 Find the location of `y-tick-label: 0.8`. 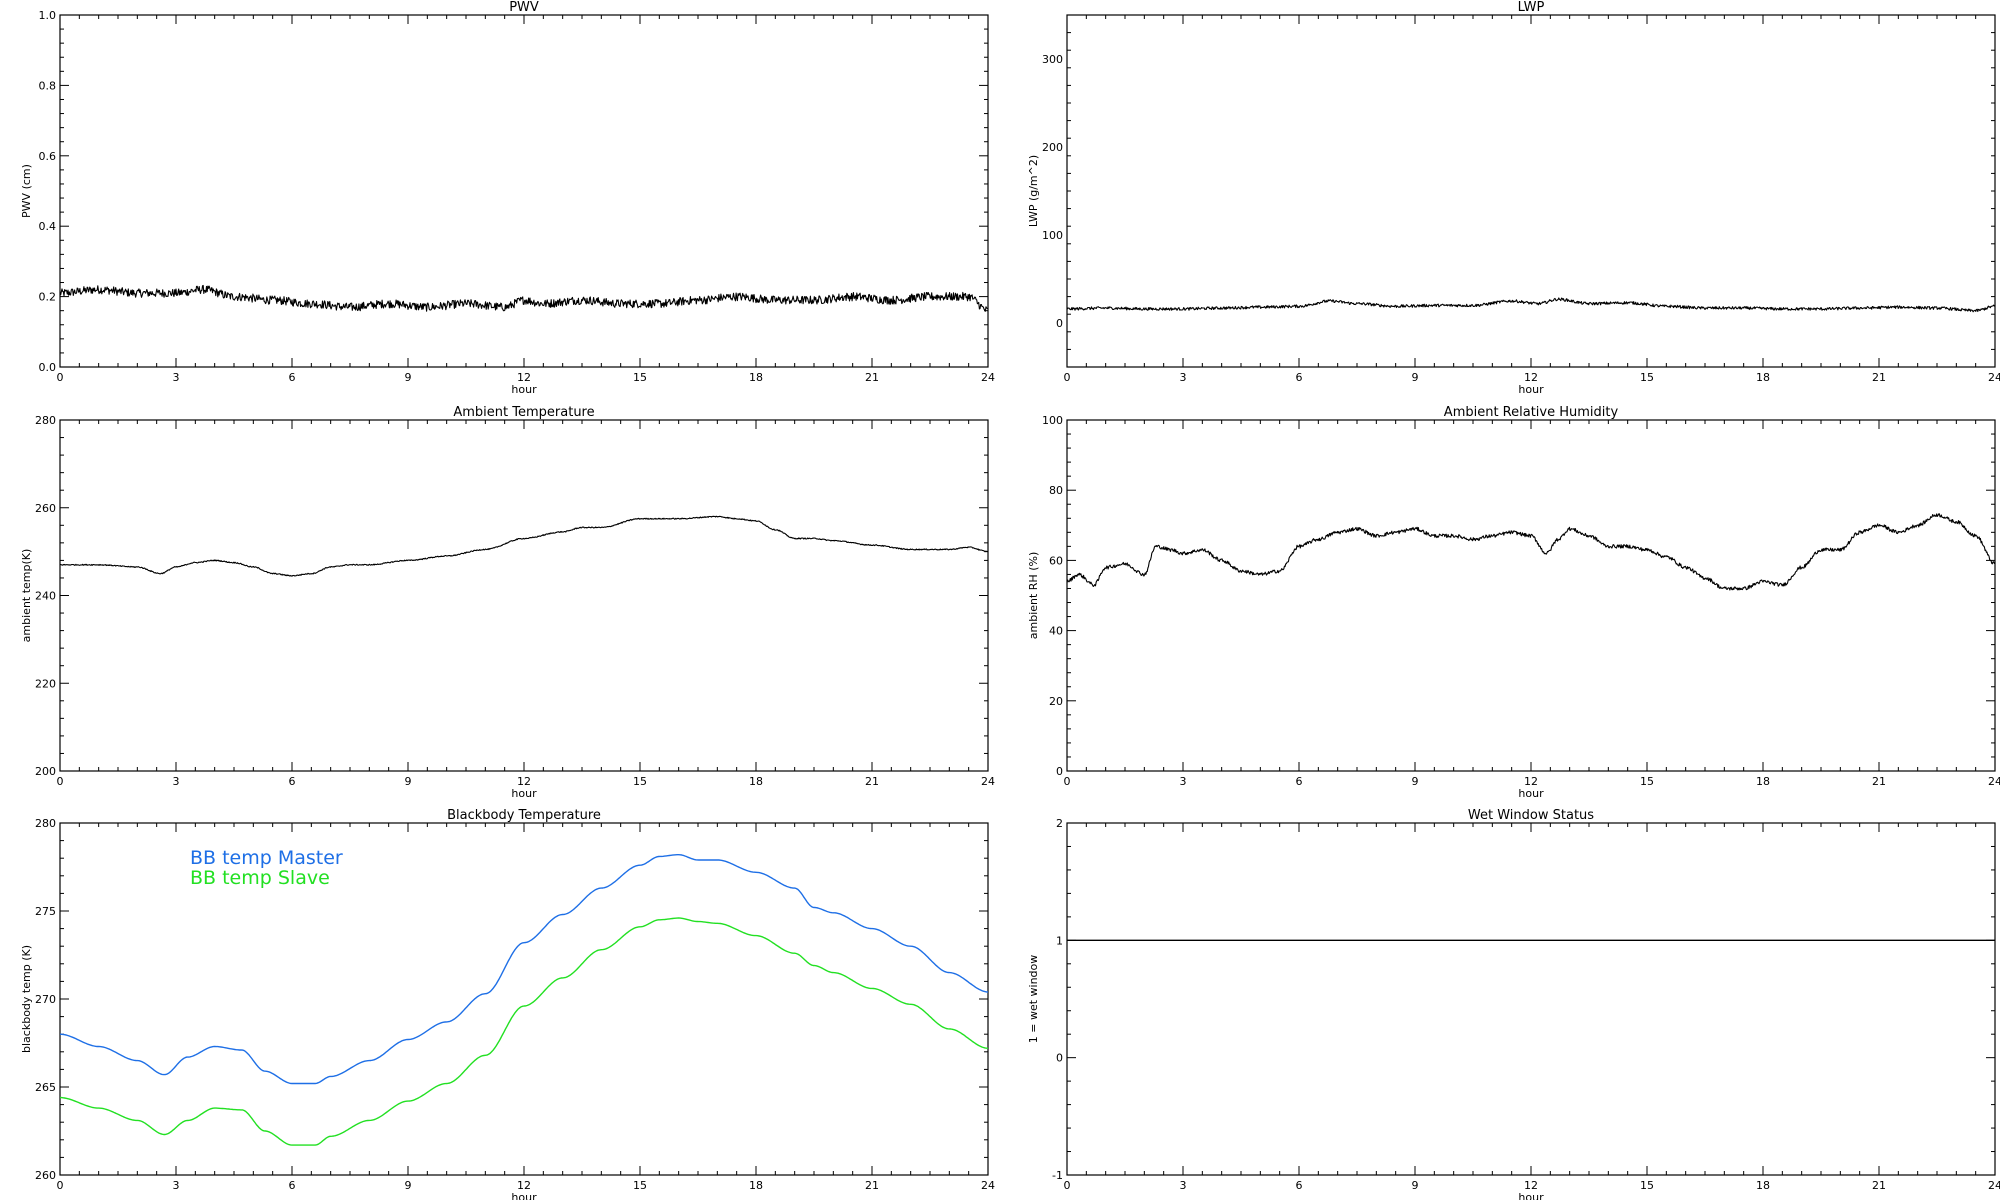

y-tick-label: 0.8 is located at coordinates (48, 85).